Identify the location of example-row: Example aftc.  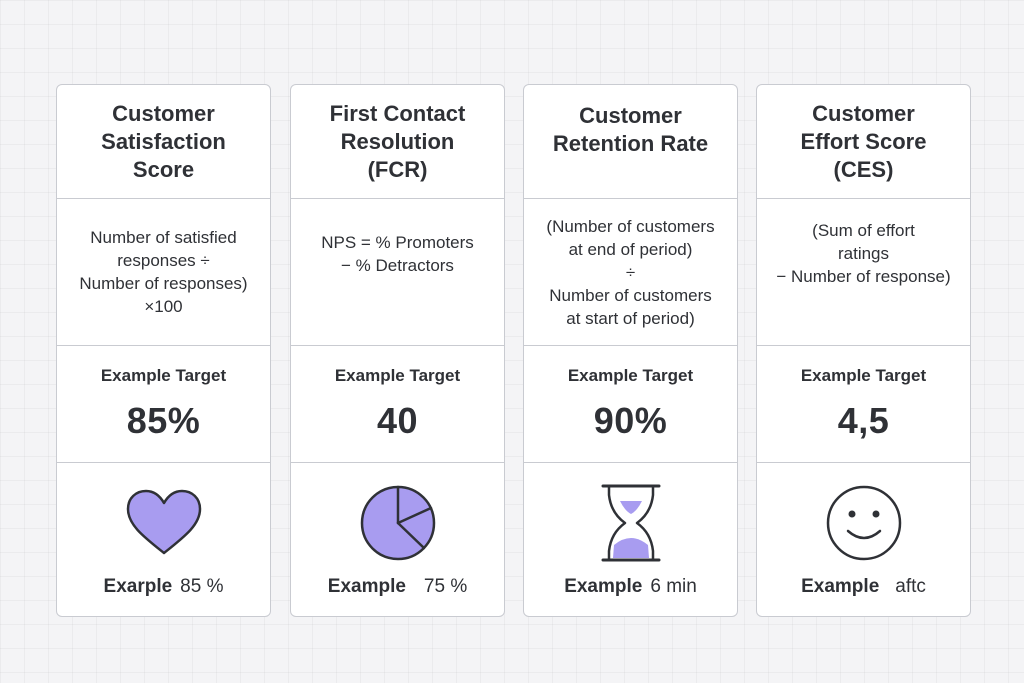
(863, 587).